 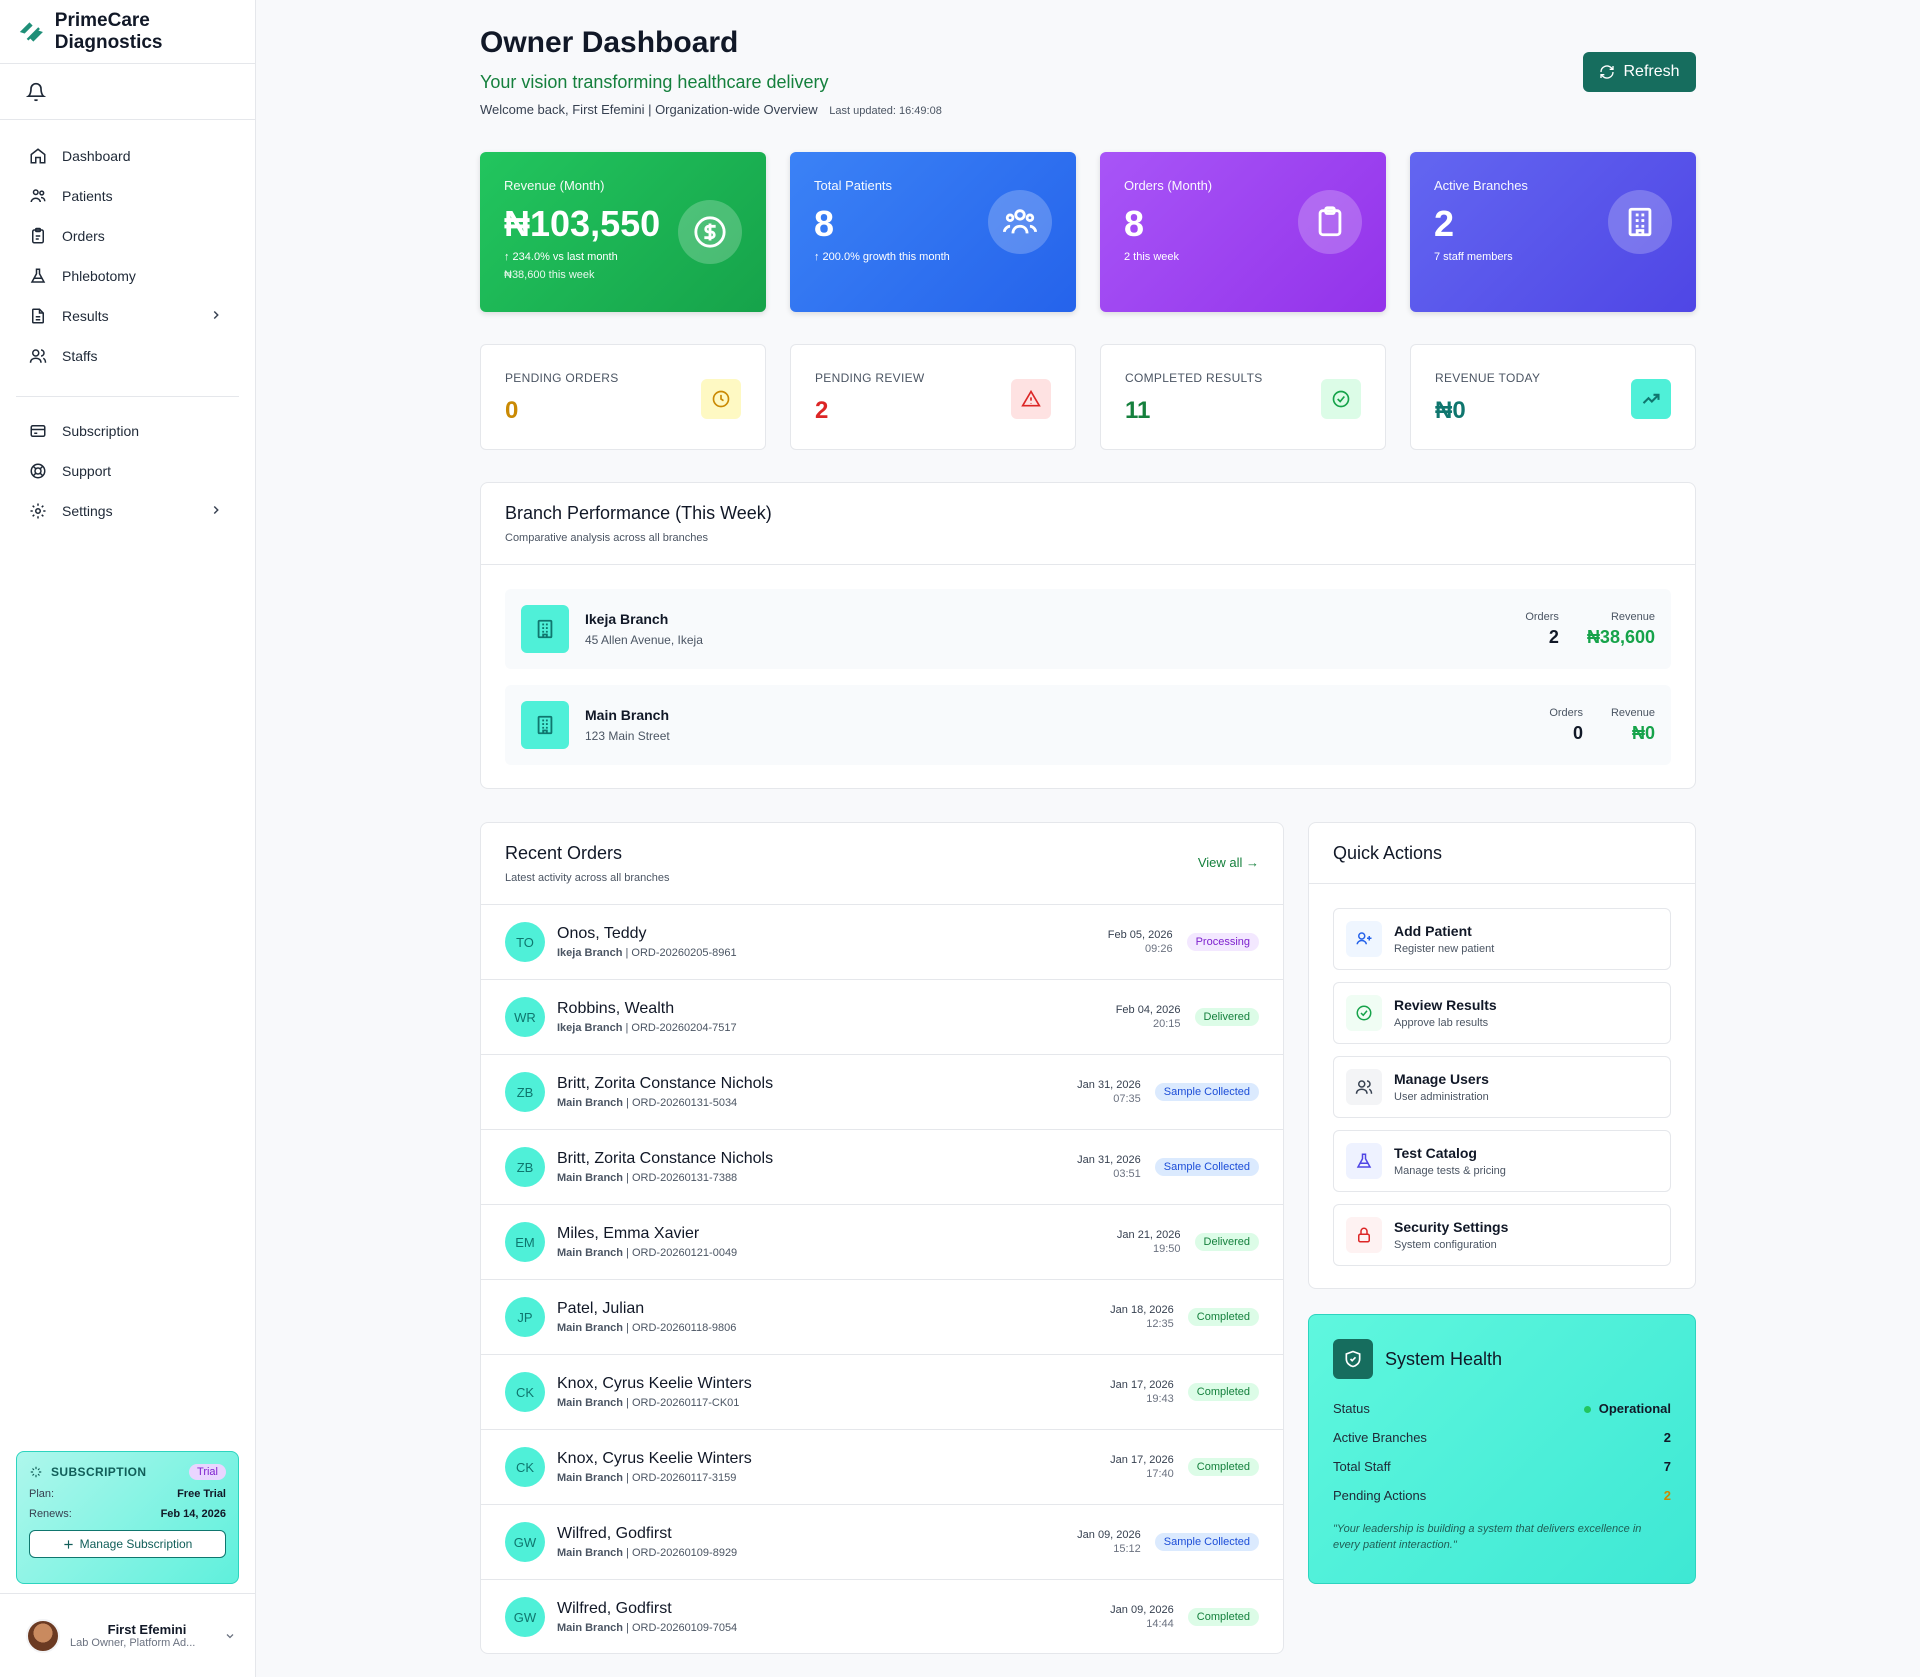 I want to click on order-meta: Main Branch | ORD-20260118-9806, so click(x=646, y=1328).